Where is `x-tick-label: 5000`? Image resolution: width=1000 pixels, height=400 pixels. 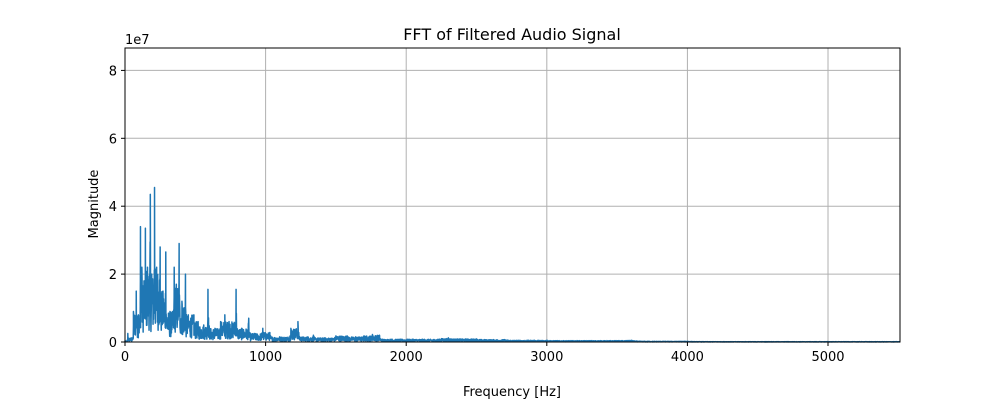 x-tick-label: 5000 is located at coordinates (827, 357).